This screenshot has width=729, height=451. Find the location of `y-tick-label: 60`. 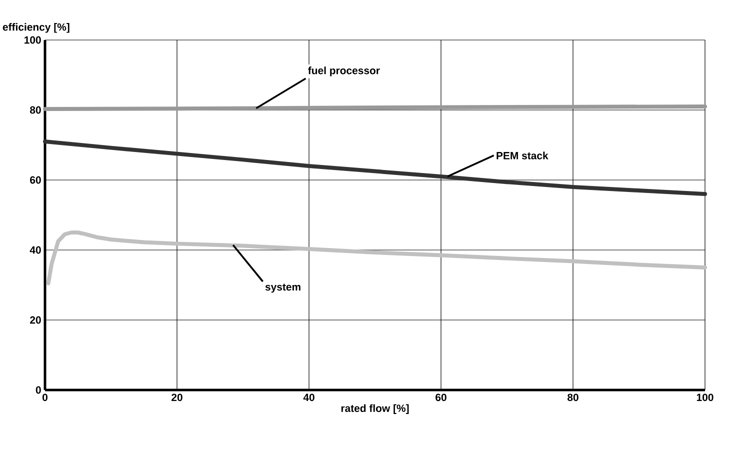

y-tick-label: 60 is located at coordinates (35, 180).